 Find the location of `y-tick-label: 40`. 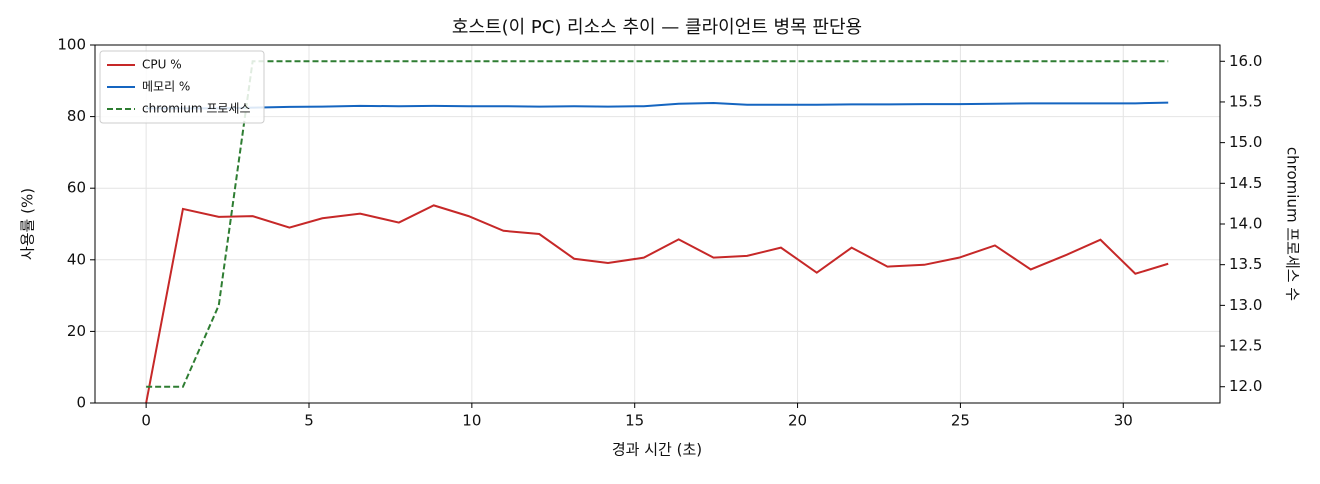

y-tick-label: 40 is located at coordinates (76, 259).